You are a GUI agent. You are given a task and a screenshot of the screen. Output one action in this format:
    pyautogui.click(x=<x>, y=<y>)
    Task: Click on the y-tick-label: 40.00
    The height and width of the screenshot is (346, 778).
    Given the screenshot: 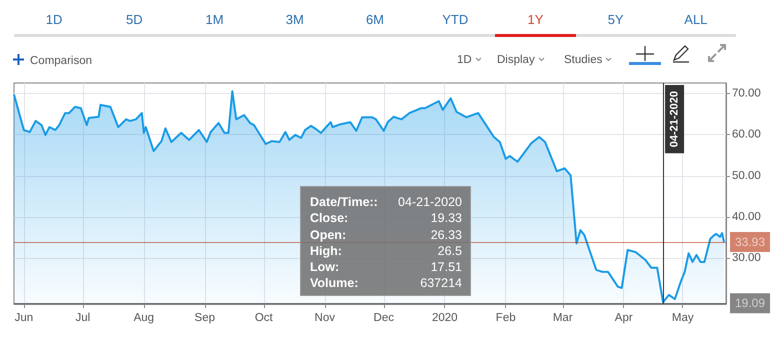 What is the action you would take?
    pyautogui.click(x=746, y=217)
    